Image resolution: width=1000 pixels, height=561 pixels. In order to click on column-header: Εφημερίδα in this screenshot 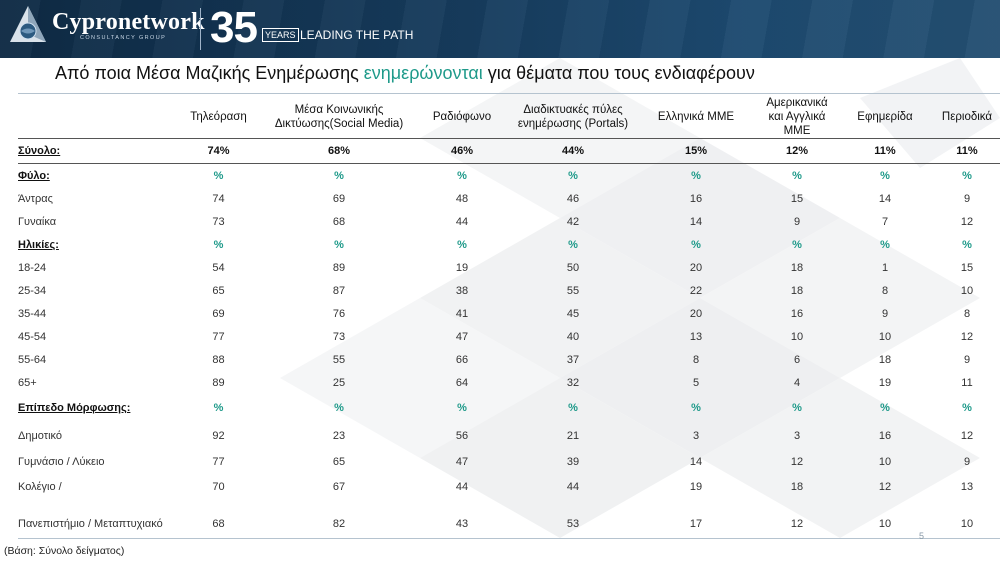, I will do `click(885, 117)`.